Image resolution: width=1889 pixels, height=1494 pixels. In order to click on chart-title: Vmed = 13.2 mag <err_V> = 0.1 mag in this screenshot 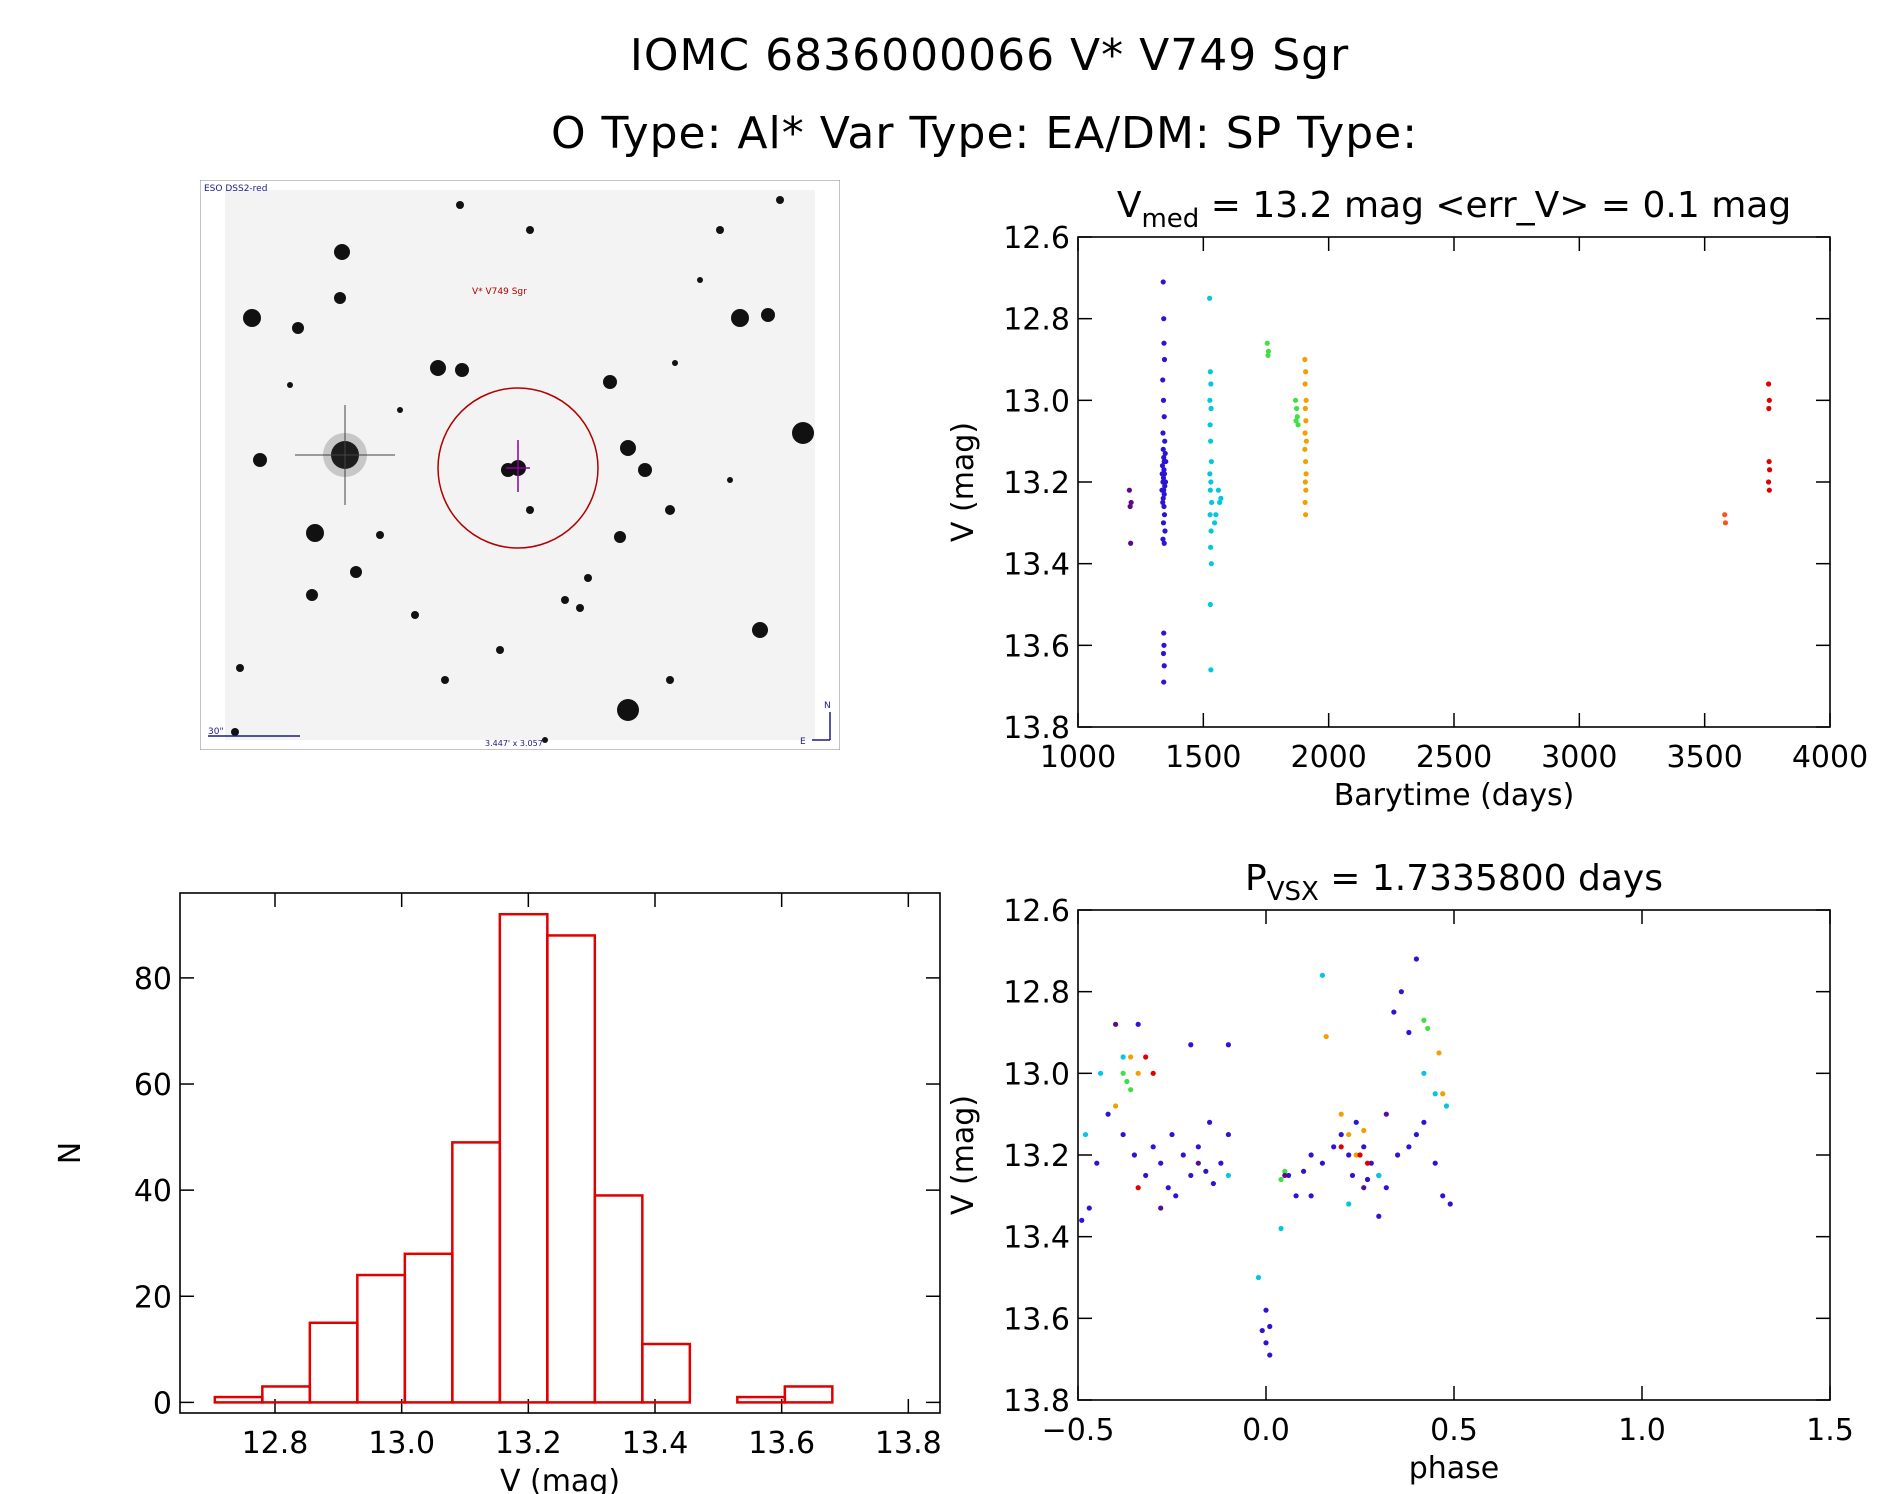, I will do `click(1454, 209)`.